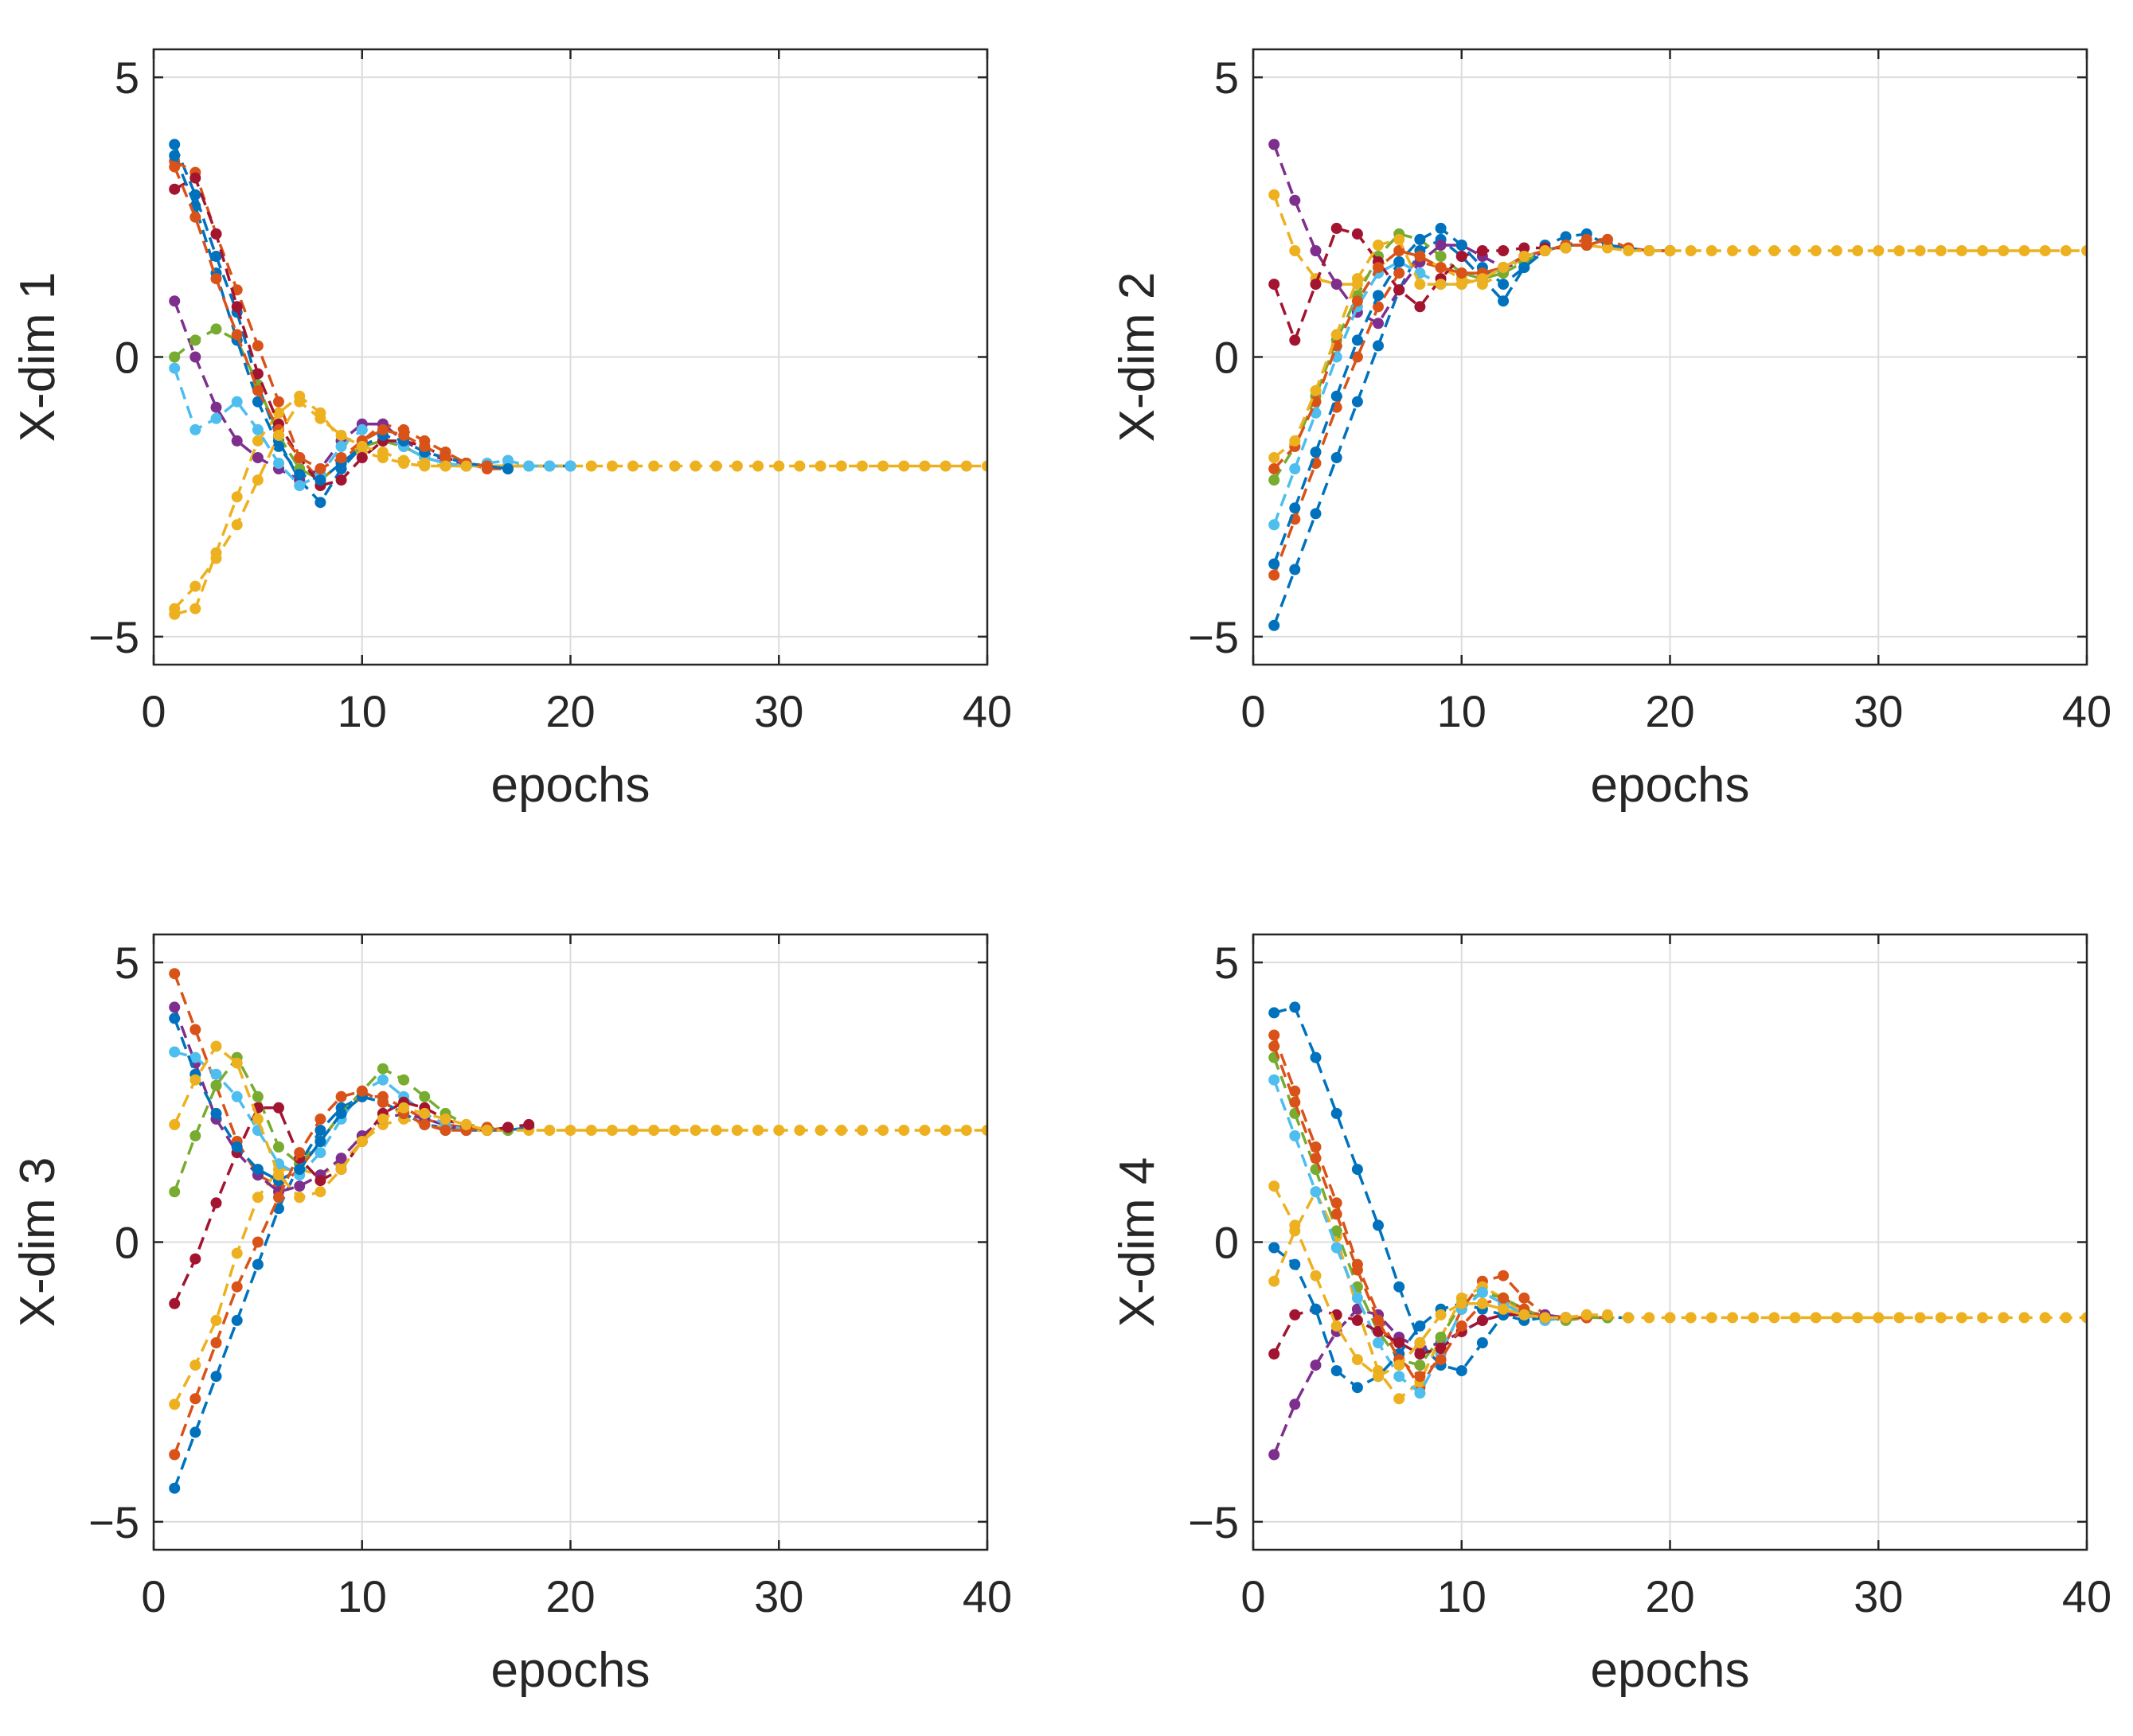 This screenshot has width=2133, height=1736. Describe the element at coordinates (1670, 1670) in the screenshot. I see `x-axis-label: epochs` at that location.